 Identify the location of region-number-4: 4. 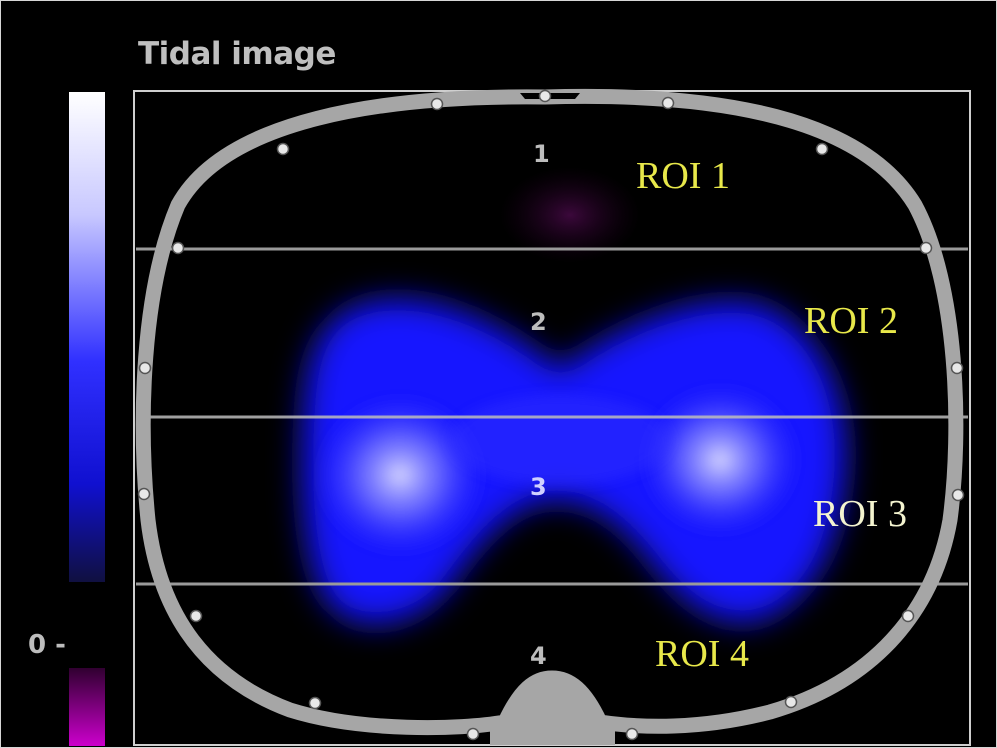
(538, 656).